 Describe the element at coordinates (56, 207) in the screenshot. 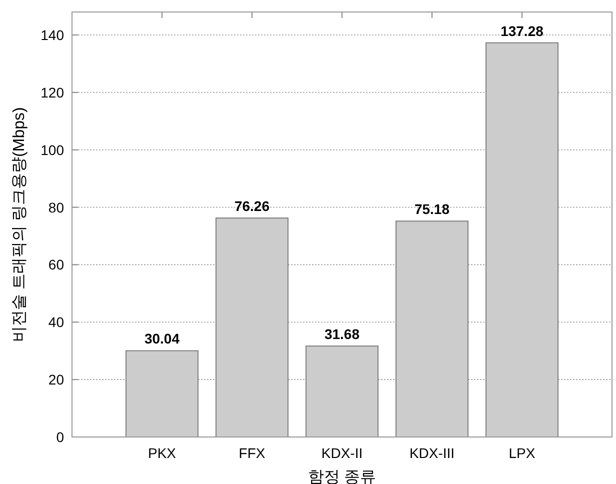

I see `y-tick-label: 80` at that location.